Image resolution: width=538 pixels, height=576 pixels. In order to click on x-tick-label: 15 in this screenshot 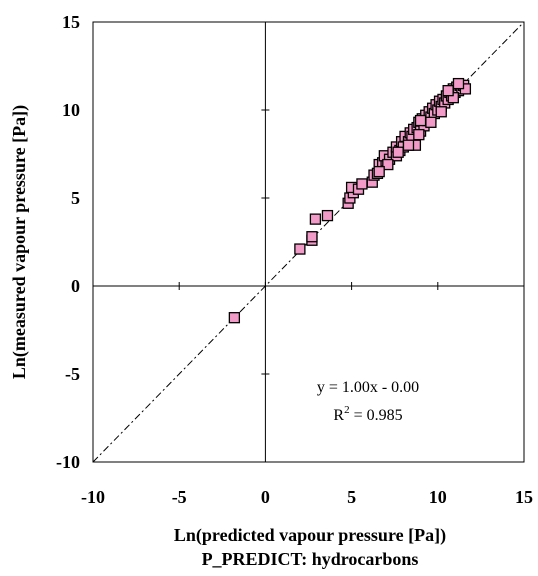, I will do `click(524, 497)`.